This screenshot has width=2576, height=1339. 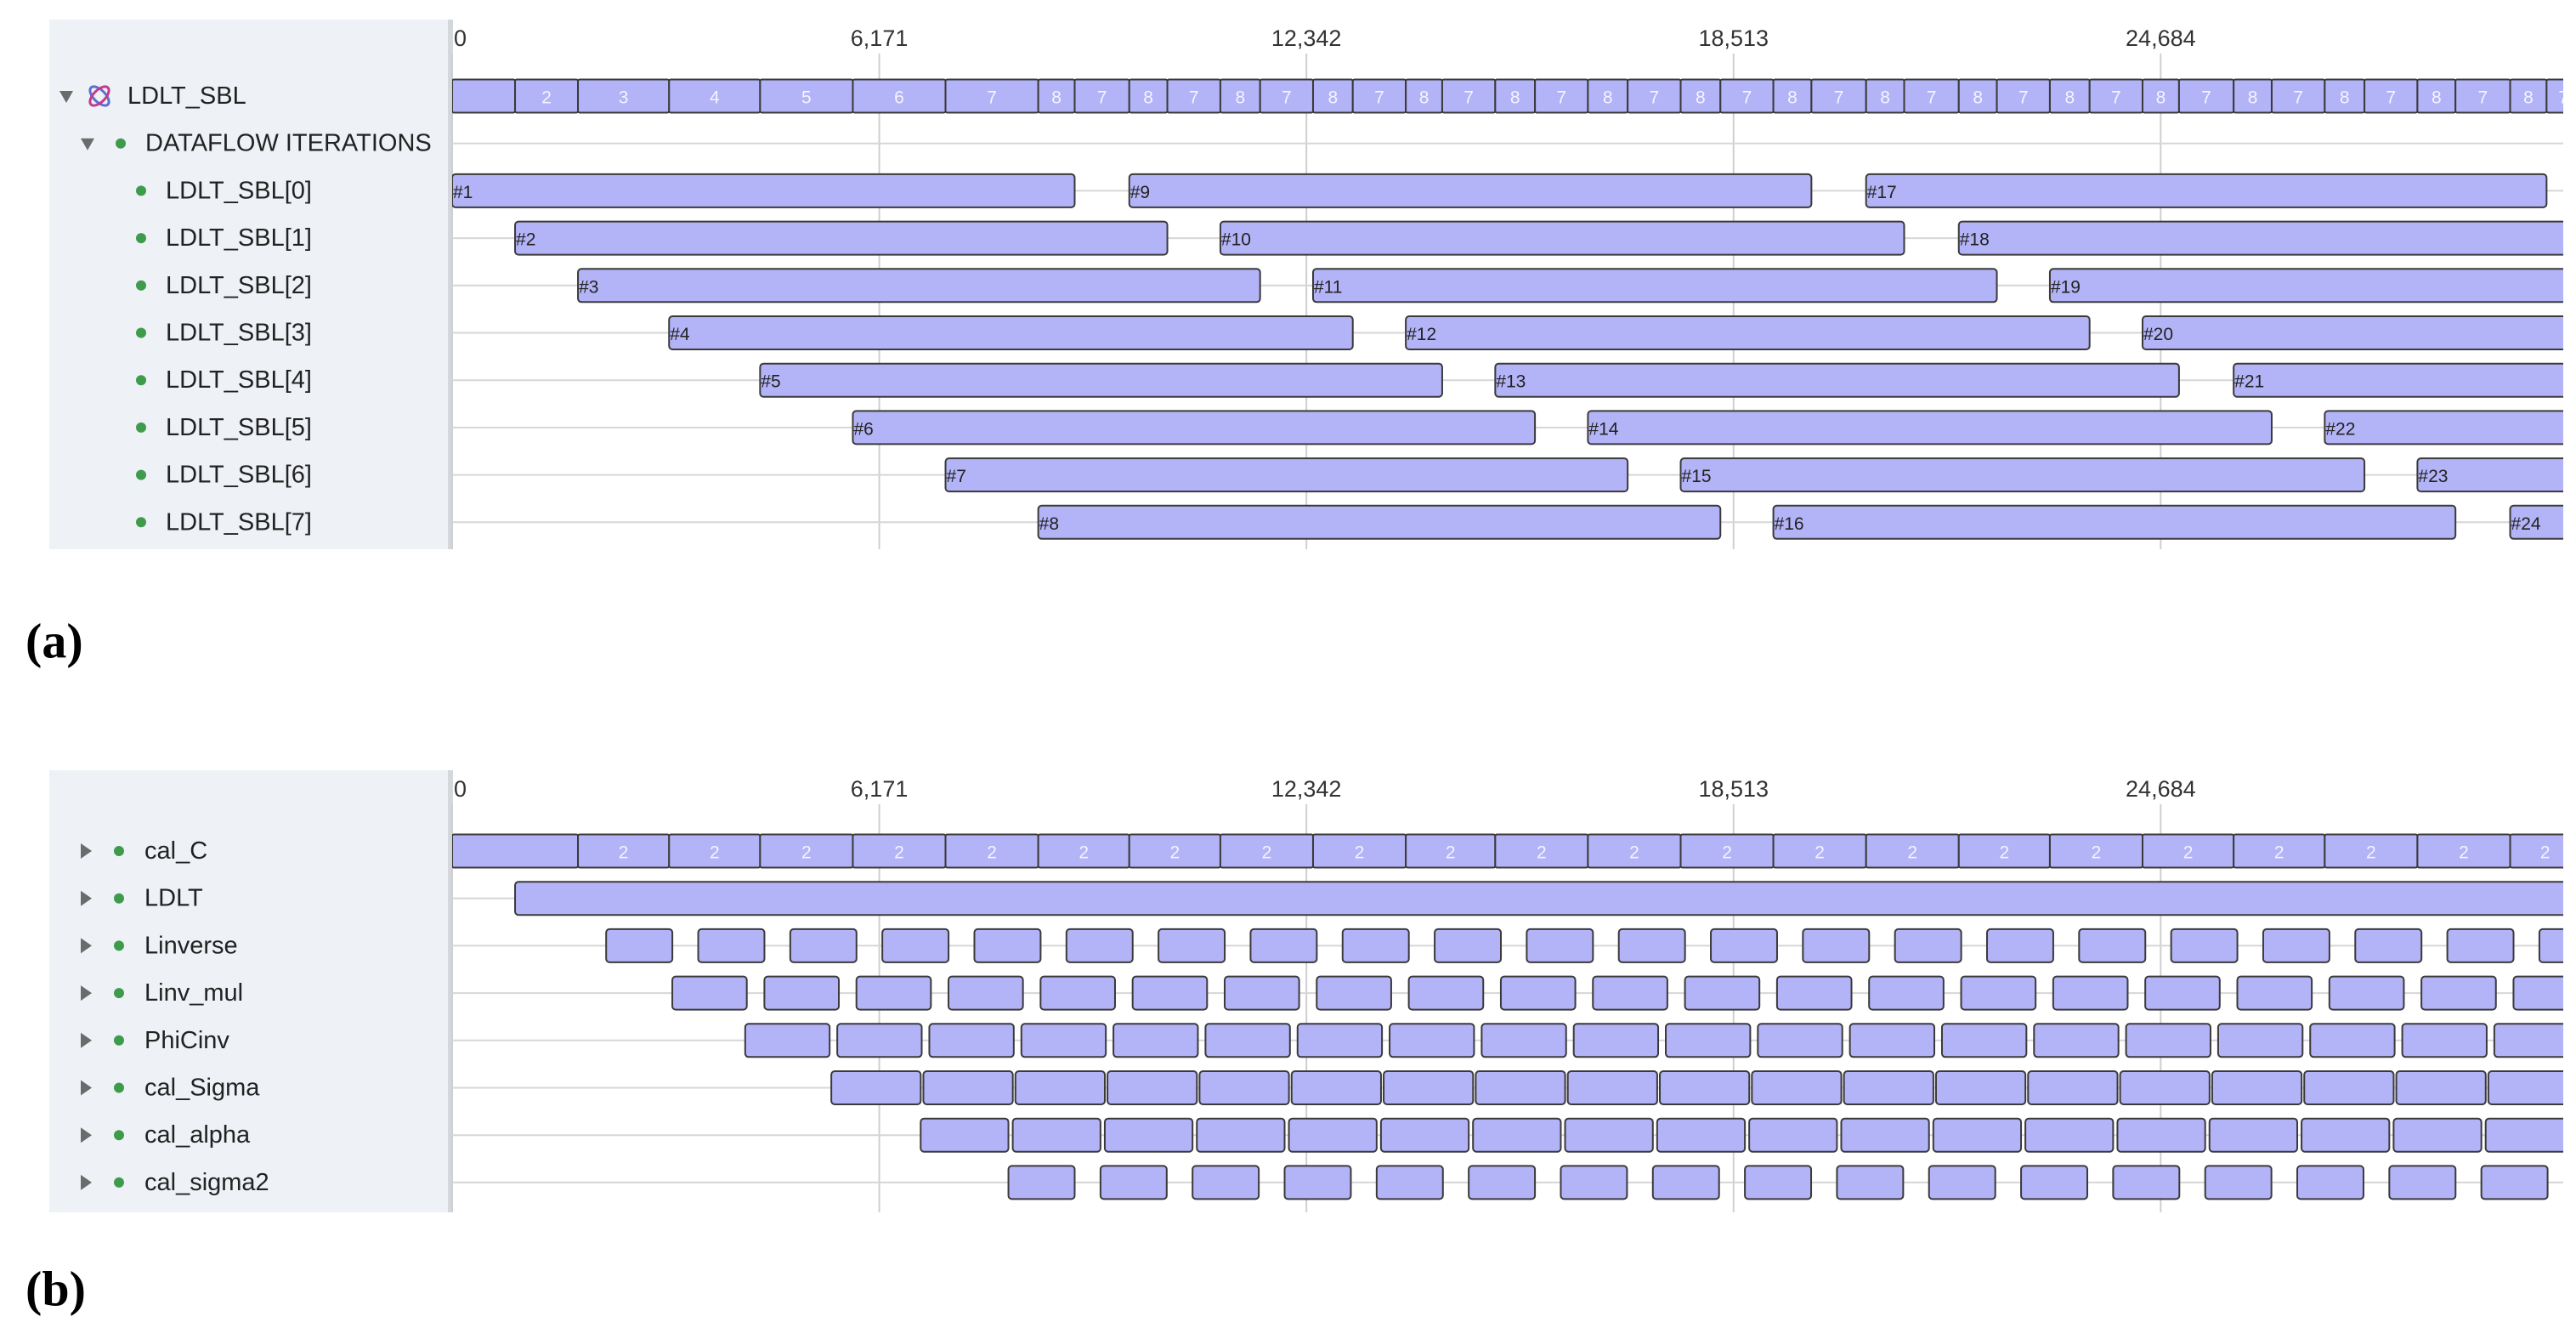 What do you see at coordinates (1789, 524) in the screenshot?
I see `bar-label: #16` at bounding box center [1789, 524].